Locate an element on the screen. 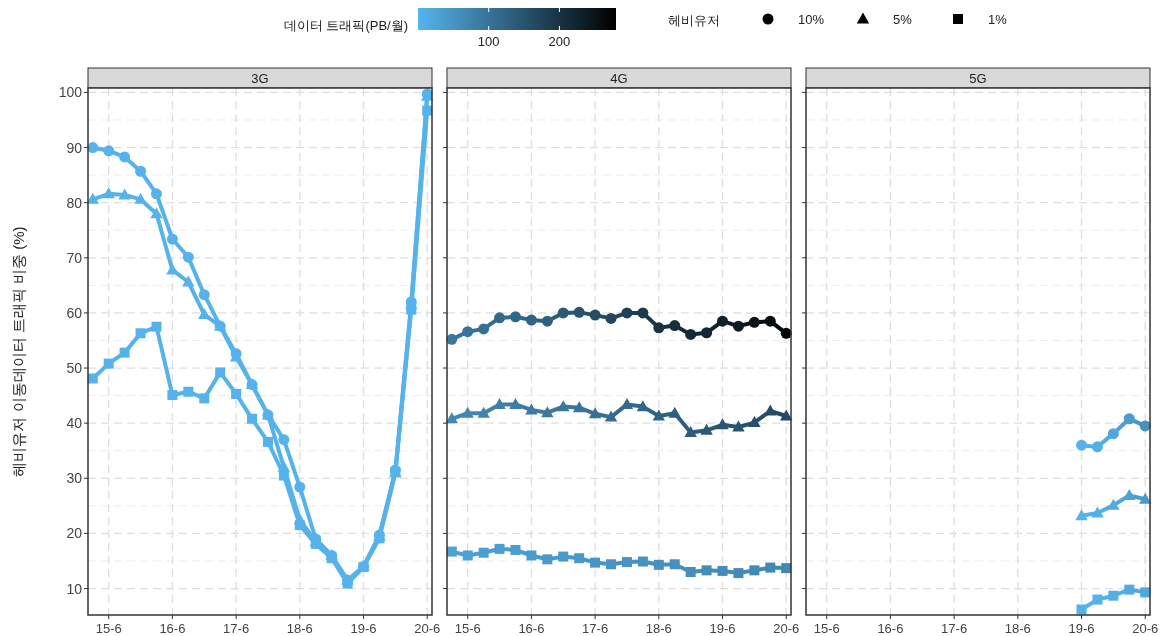 The image size is (1173, 636). color-bar-title: 데이터 트래픽(PB/월) is located at coordinates (345, 25).